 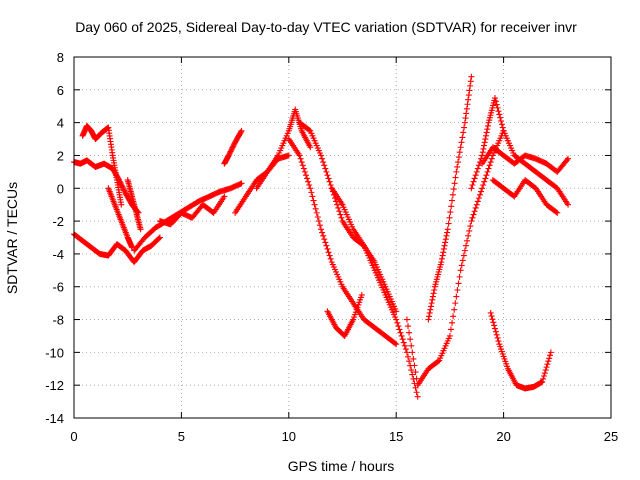 I want to click on x-tick-label: 5, so click(x=181, y=436).